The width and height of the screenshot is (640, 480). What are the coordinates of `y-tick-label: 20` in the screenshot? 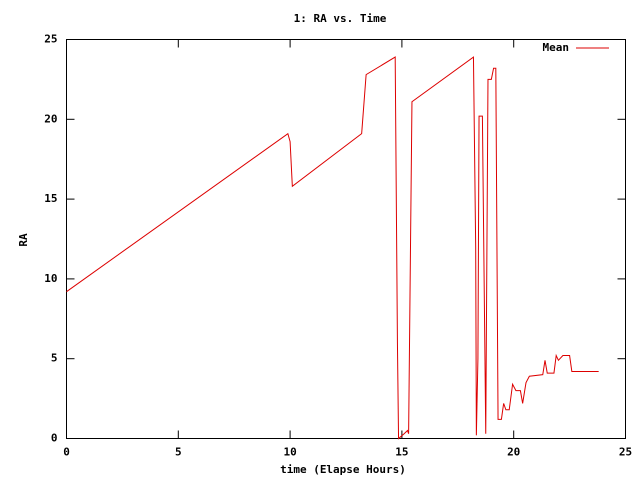 It's located at (50, 118).